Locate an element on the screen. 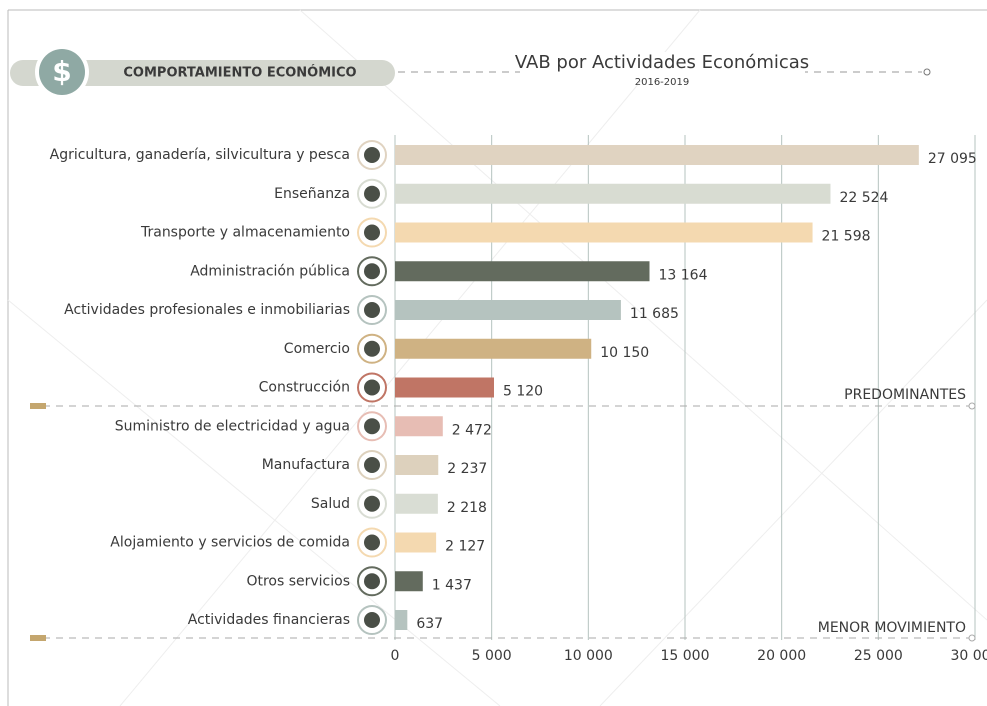  value-label: 637 is located at coordinates (429, 624).